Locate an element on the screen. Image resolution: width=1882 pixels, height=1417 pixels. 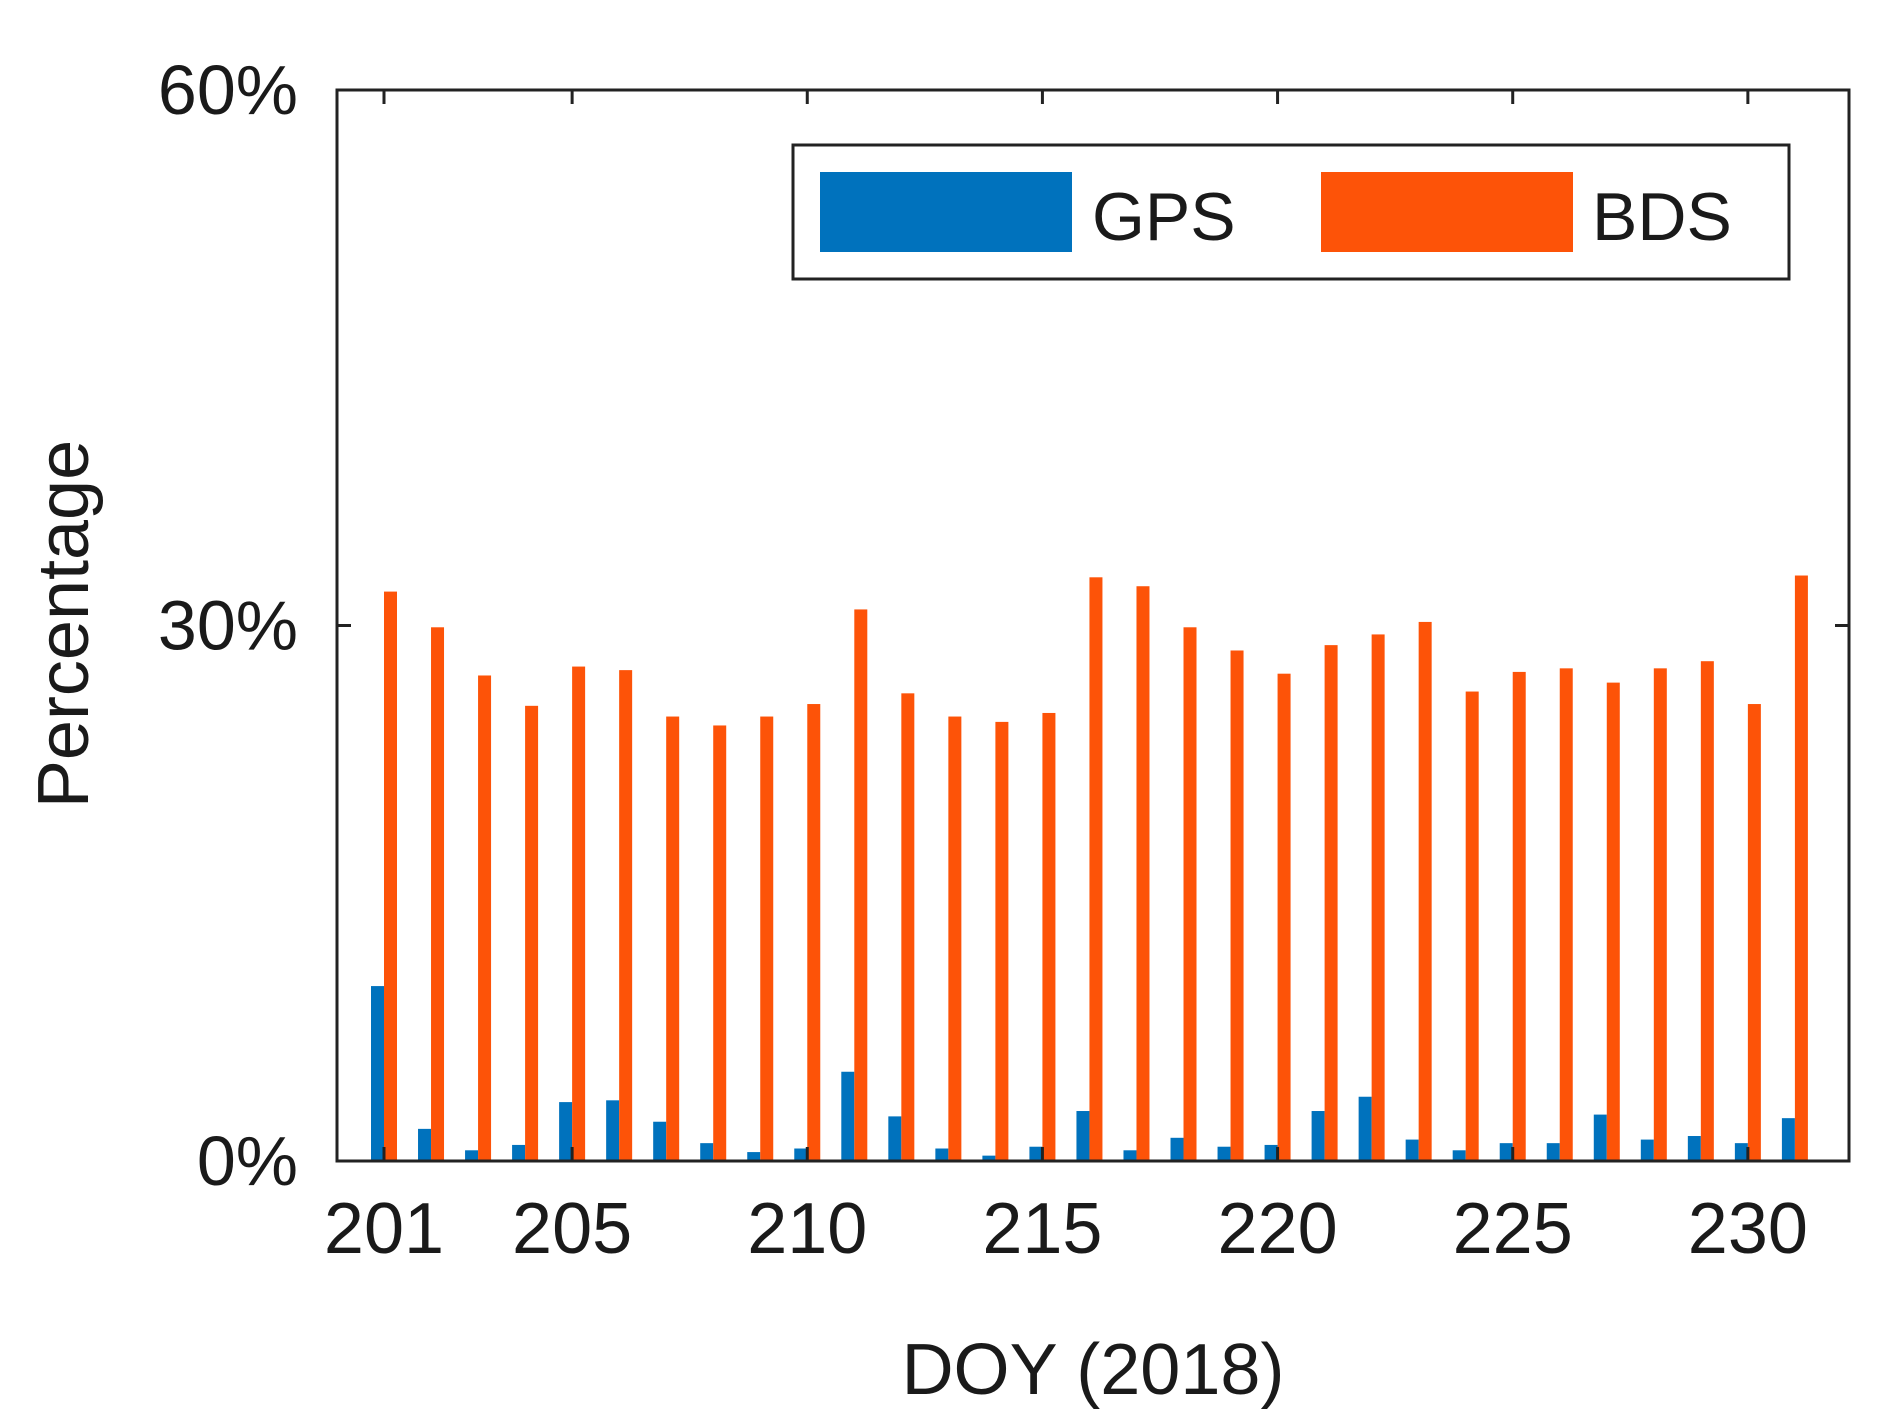
x-tick-labels: 201 205 210 215 220 225 230 is located at coordinates (1066, 1229).